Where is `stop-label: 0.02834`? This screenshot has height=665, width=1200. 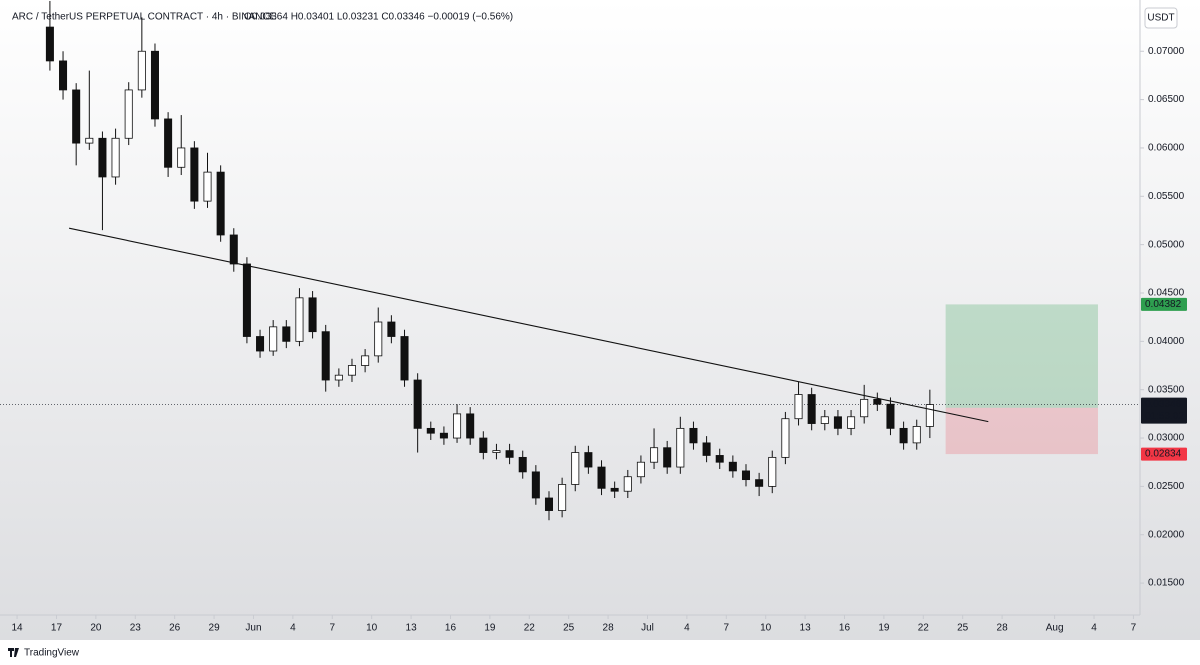 stop-label: 0.02834 is located at coordinates (1163, 454).